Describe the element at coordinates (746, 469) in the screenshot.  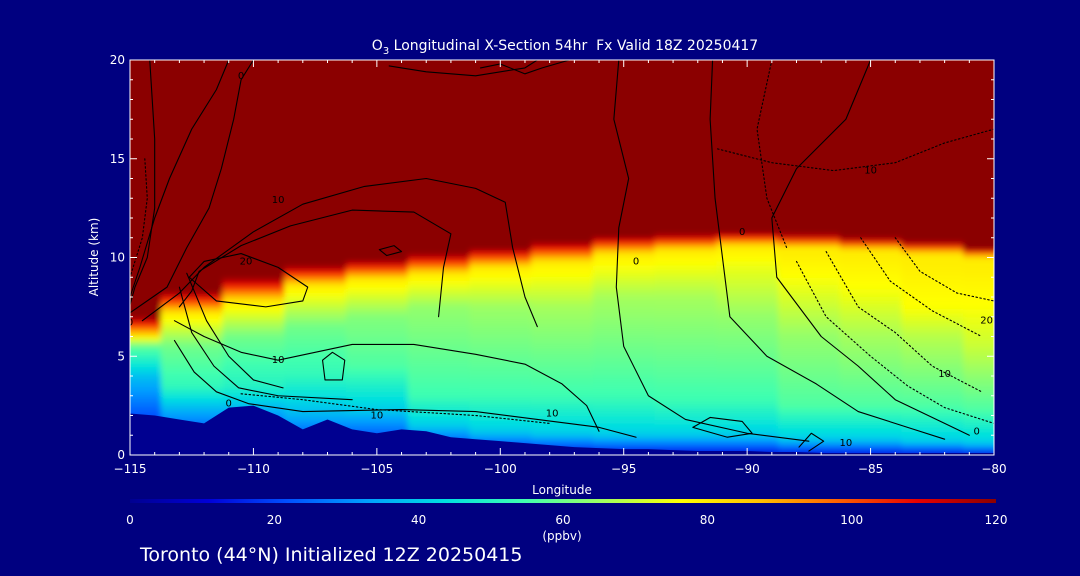
I see `x-tick-label: −90` at that location.